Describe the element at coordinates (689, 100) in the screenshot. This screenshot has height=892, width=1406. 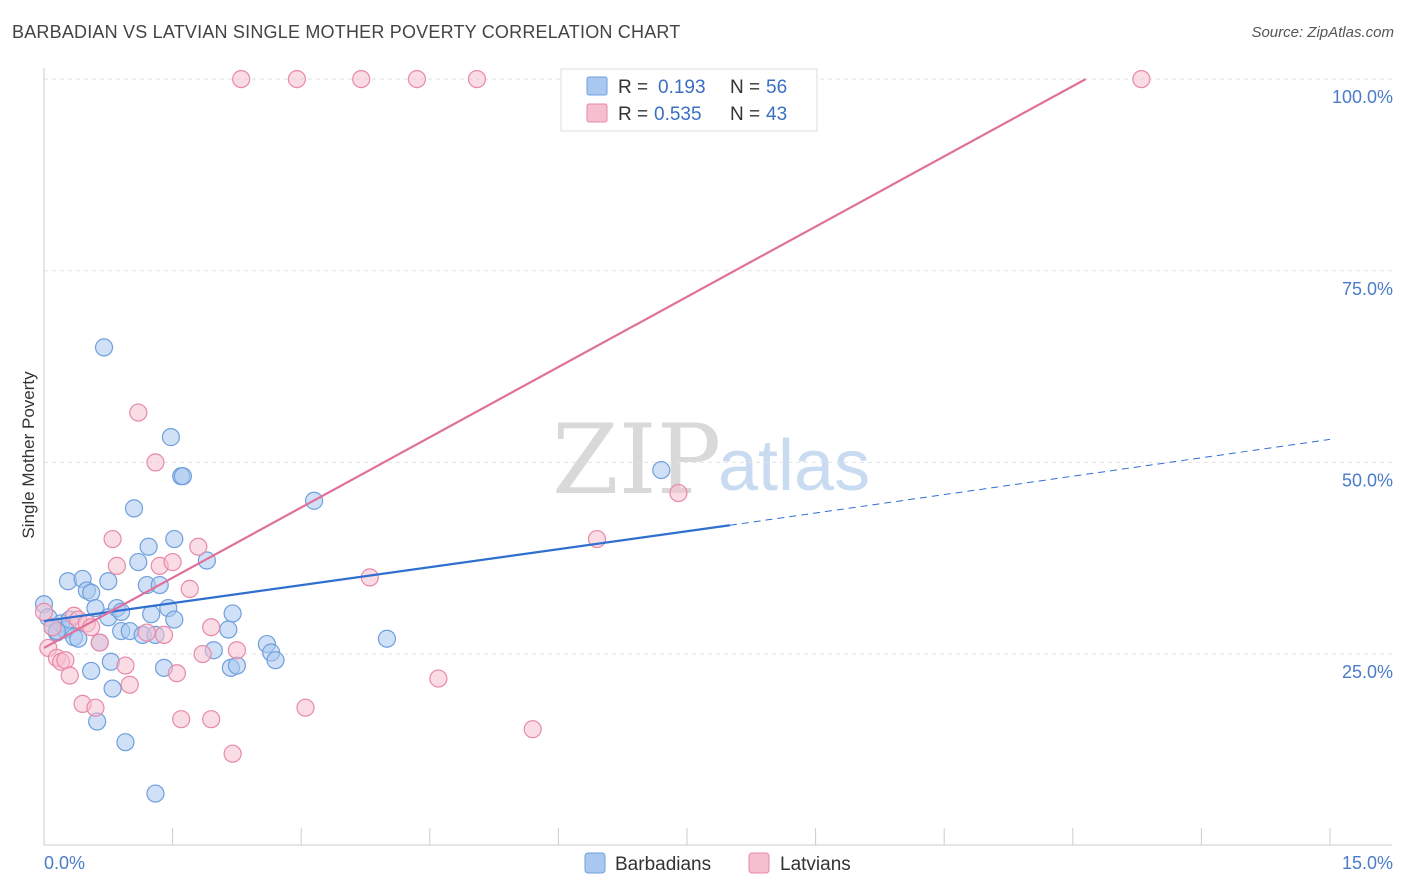
I see `correlation-legend: R = 0.193 N = 56 R = 0.535 N = 43` at that location.